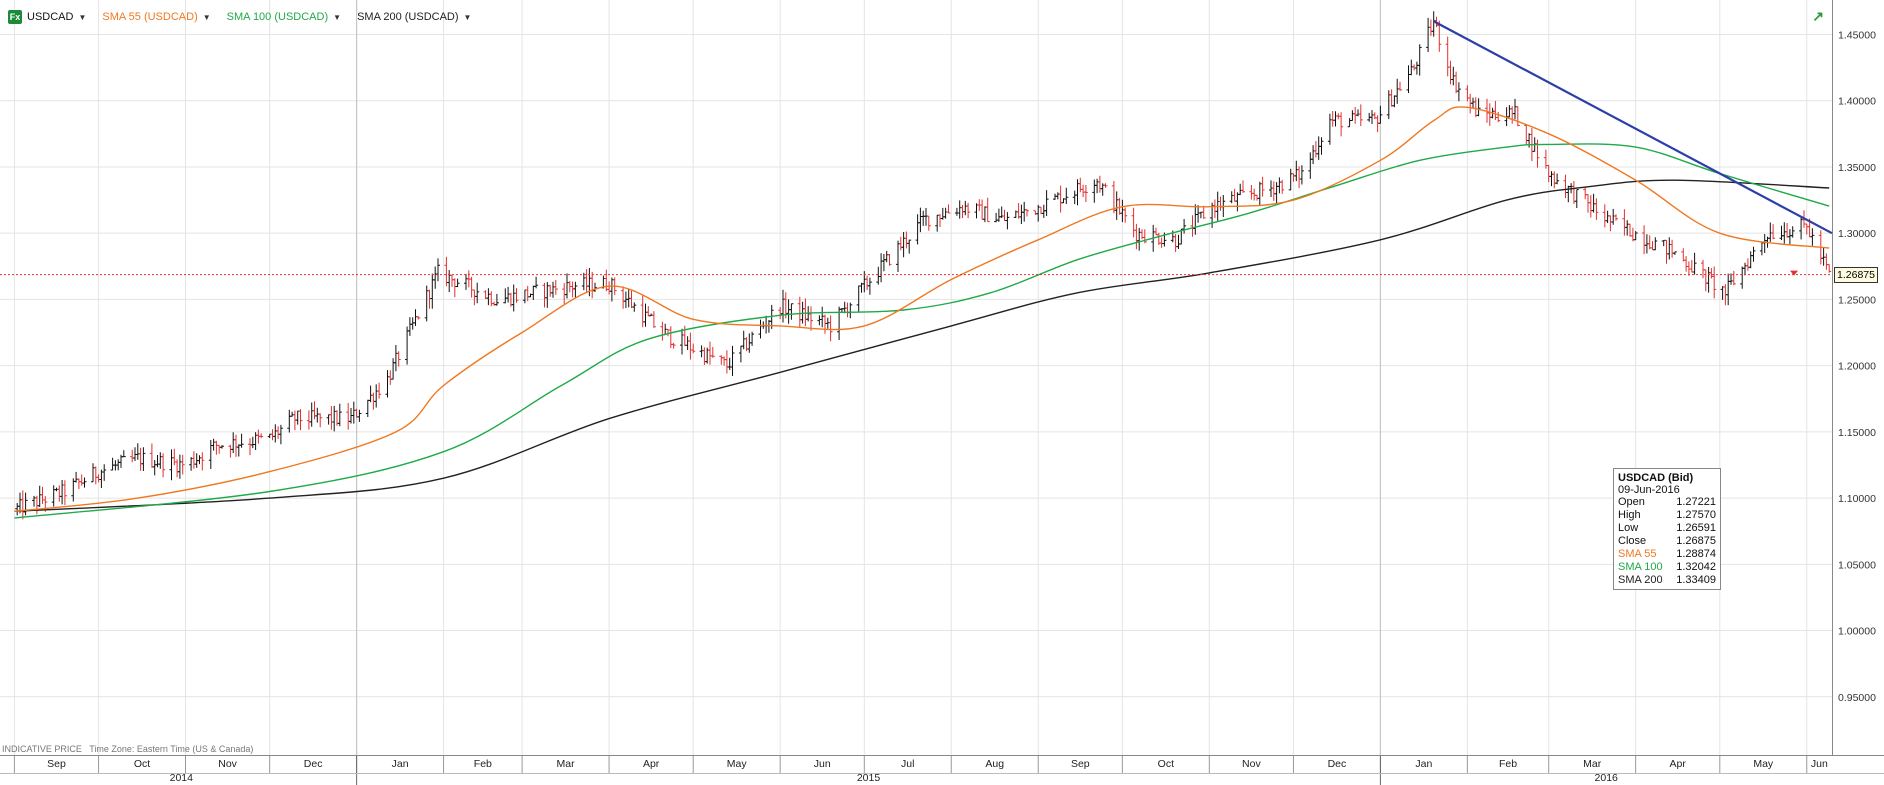 The image size is (1884, 785). I want to click on y-tick-label: 1.35000, so click(1857, 168).